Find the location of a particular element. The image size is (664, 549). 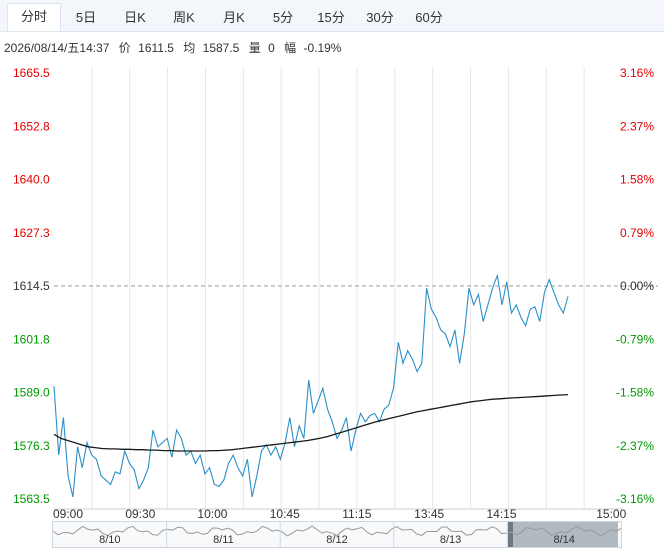

tab-weekly-k: 周K is located at coordinates (184, 17).